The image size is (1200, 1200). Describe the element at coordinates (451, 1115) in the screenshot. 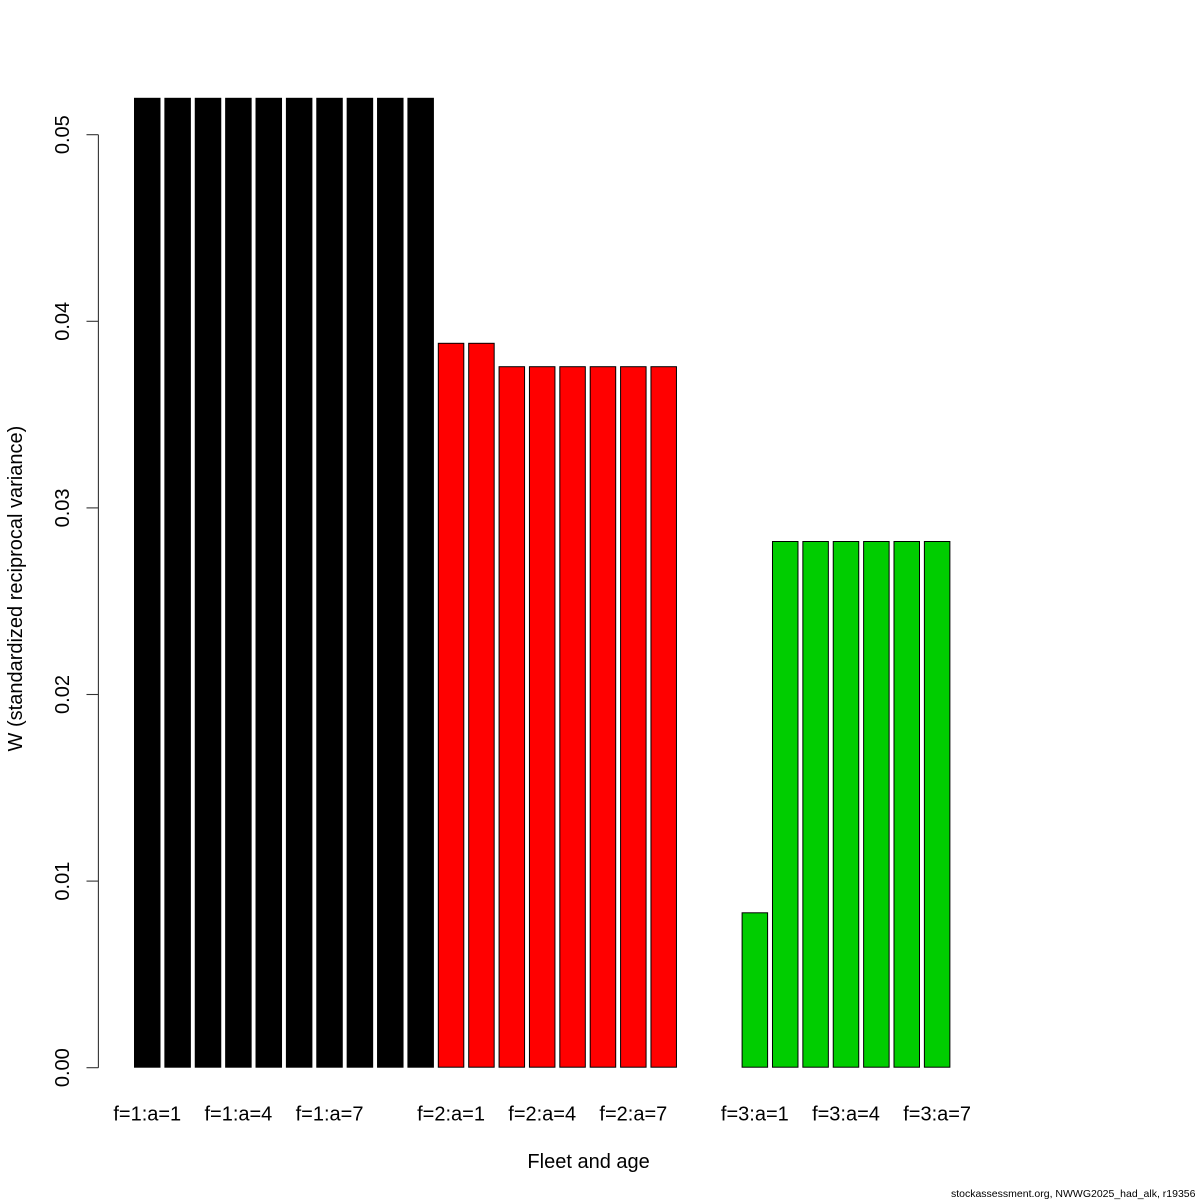

I see `svg-text: f=2:a=1` at that location.